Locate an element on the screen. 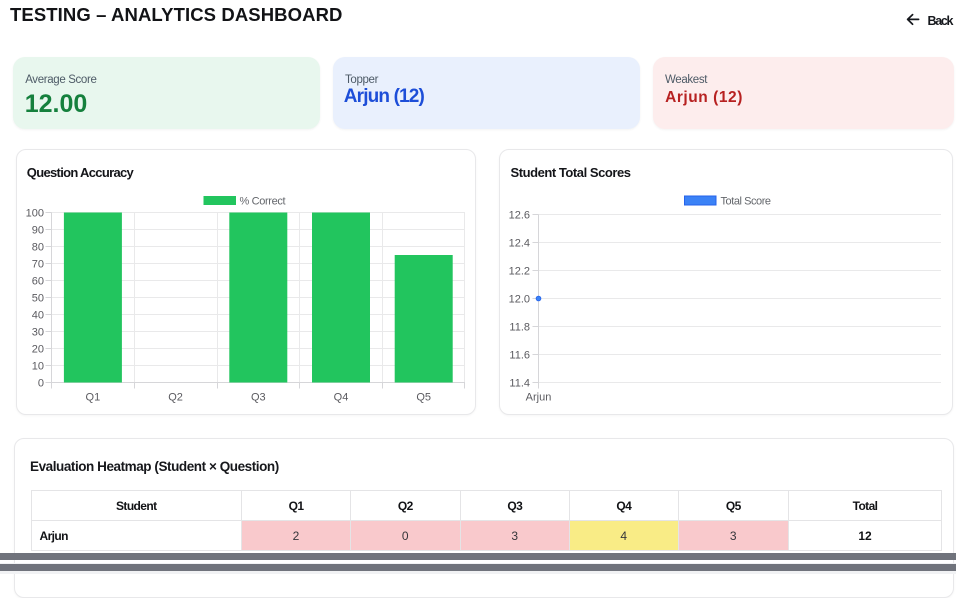 This screenshot has width=956, height=598. svg-text: 12.2 is located at coordinates (519, 271).